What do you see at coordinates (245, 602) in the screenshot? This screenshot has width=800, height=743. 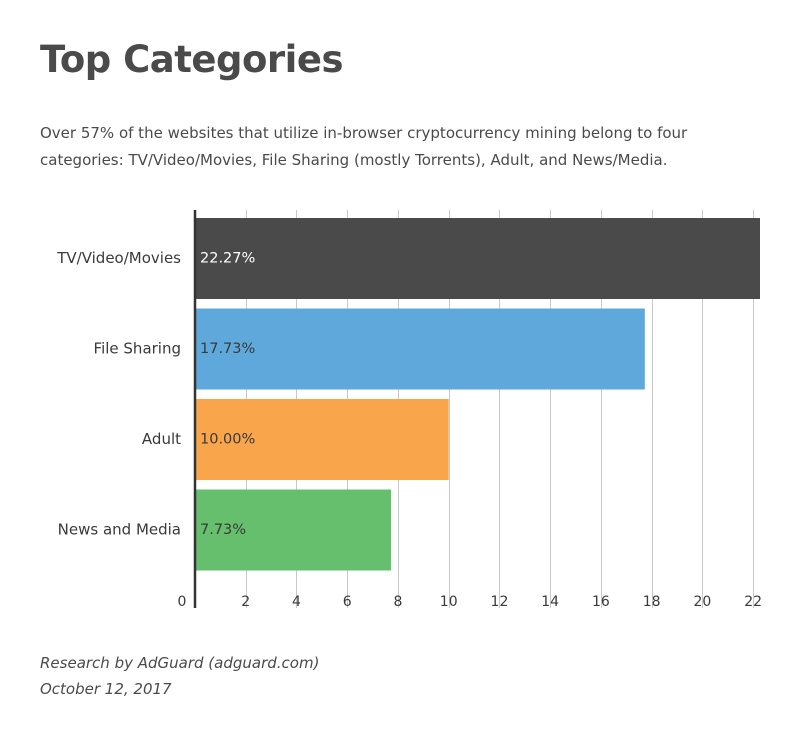 I see `x-tick-label-2: 2` at bounding box center [245, 602].